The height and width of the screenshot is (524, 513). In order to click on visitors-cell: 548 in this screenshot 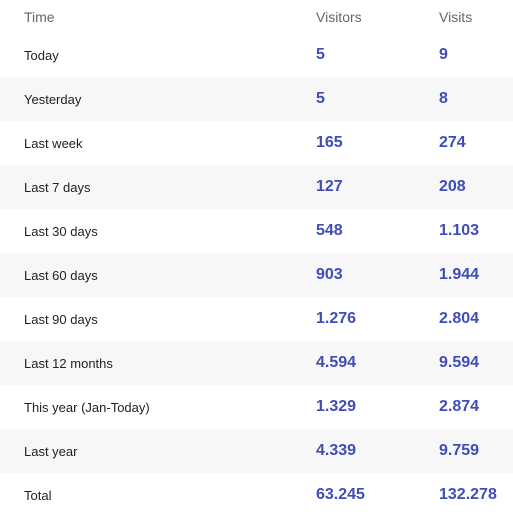, I will do `click(329, 230)`.